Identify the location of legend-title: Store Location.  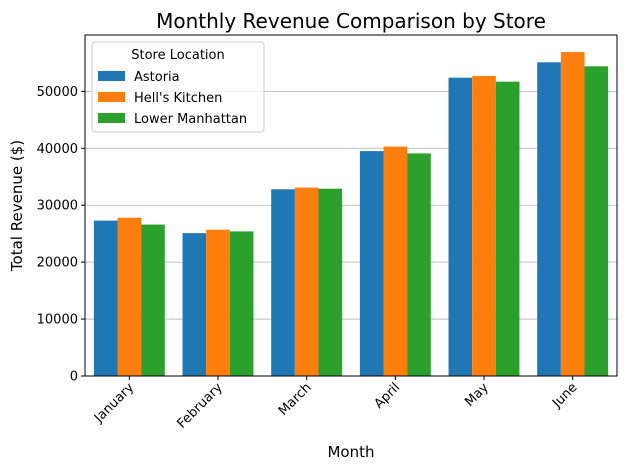
(177, 55).